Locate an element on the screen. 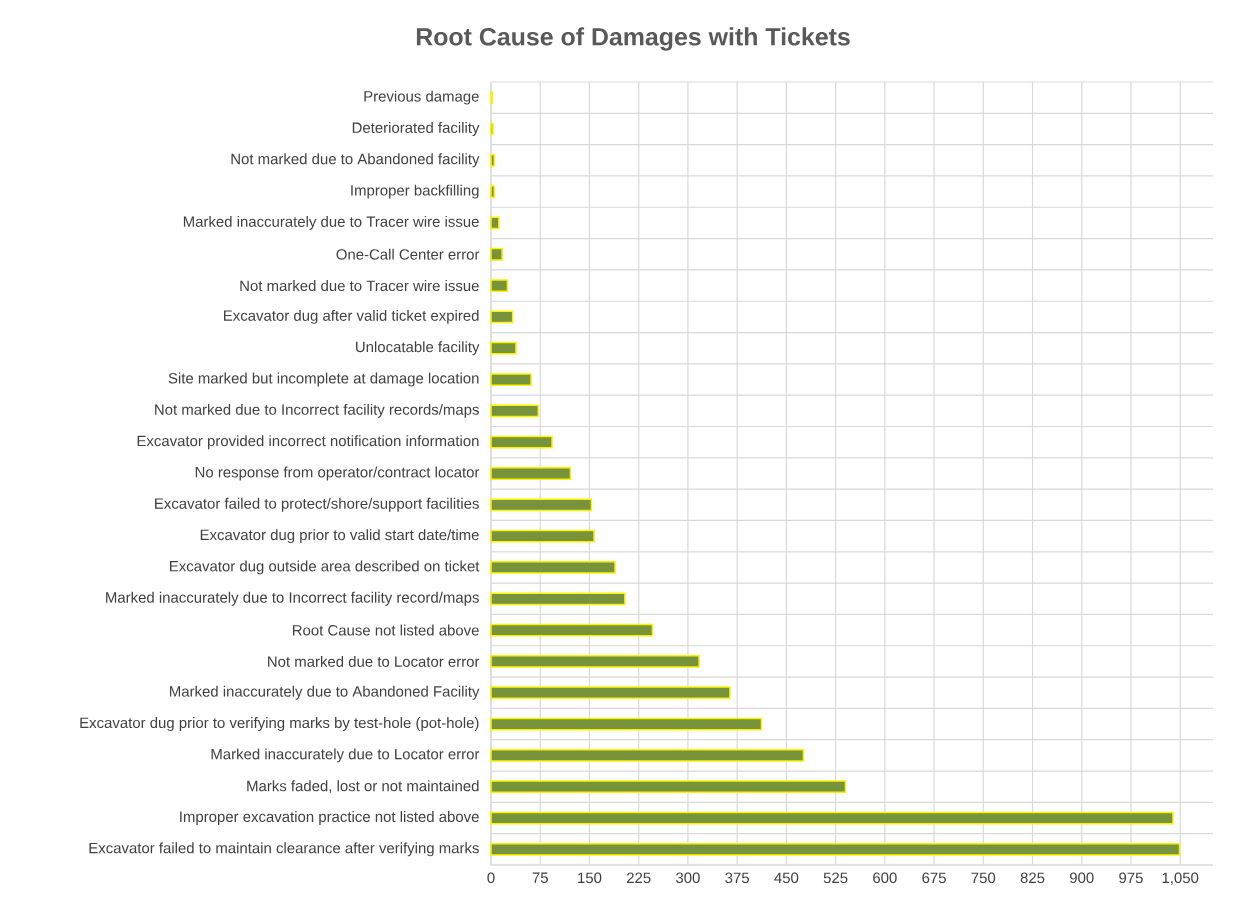 The image size is (1252, 907). y-tick-label: Excavator failed to maintain clearance after verifying marks is located at coordinates (284, 849).